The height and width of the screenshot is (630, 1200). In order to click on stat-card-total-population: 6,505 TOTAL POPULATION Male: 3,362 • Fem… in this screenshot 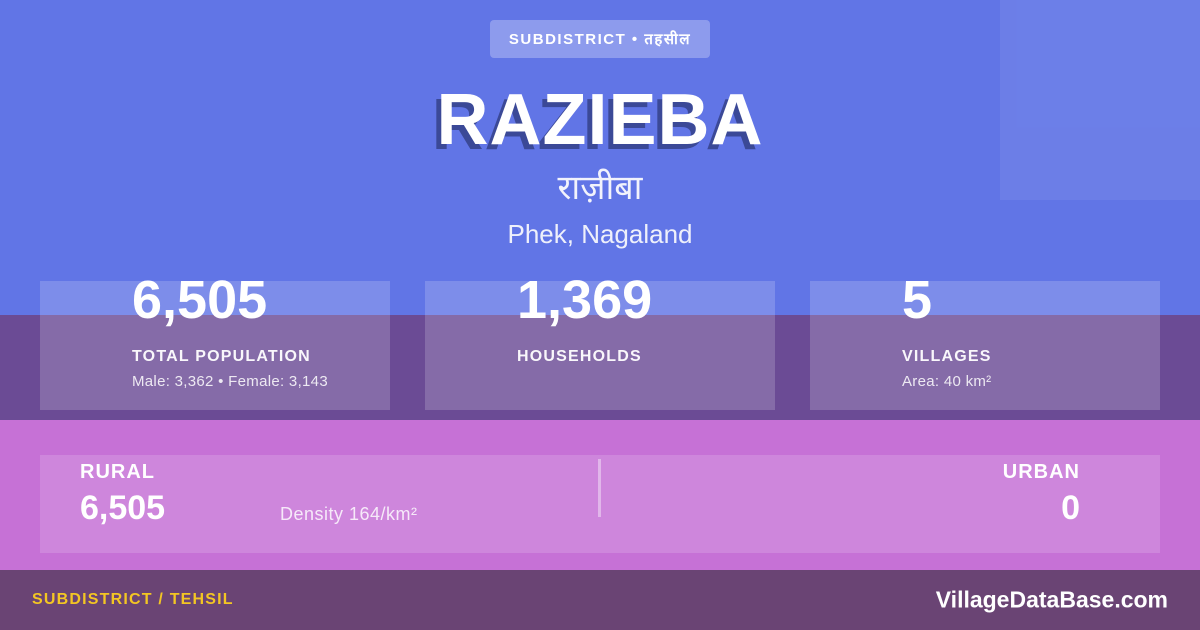, I will do `click(215, 341)`.